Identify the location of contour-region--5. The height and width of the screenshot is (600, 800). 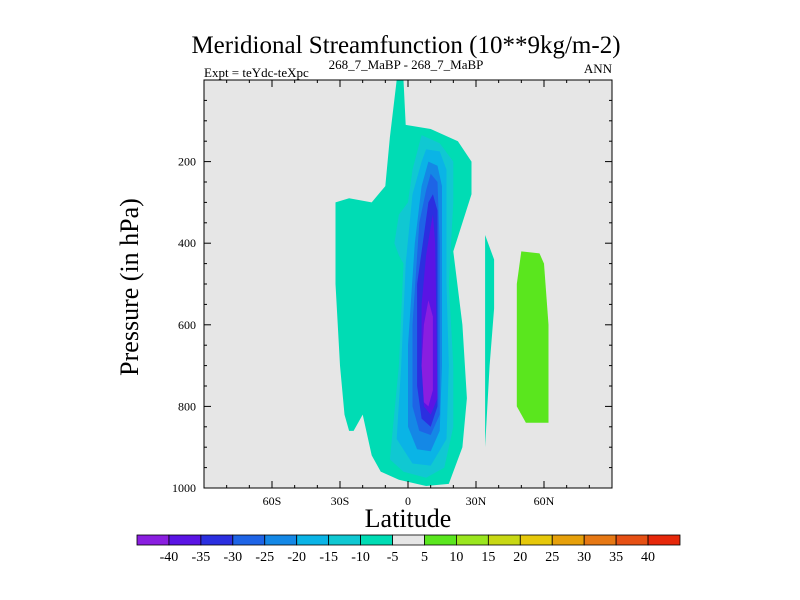
(490, 341).